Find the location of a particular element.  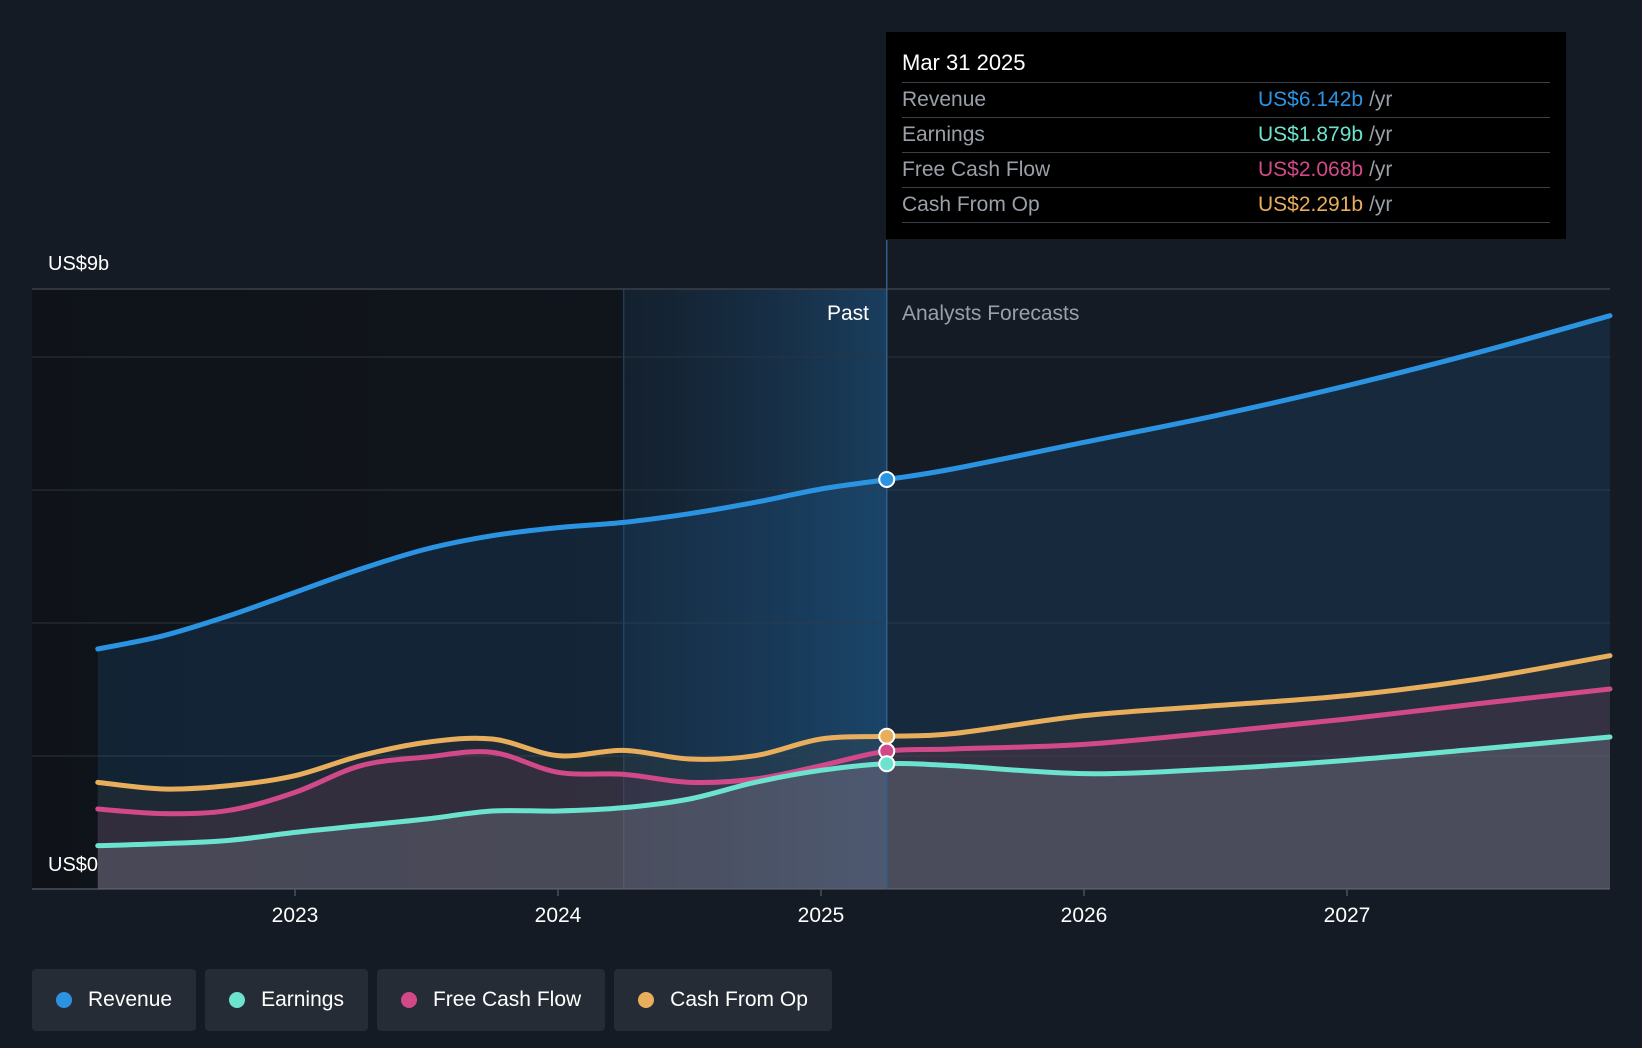

legend-label: Cash From Op is located at coordinates (739, 999).